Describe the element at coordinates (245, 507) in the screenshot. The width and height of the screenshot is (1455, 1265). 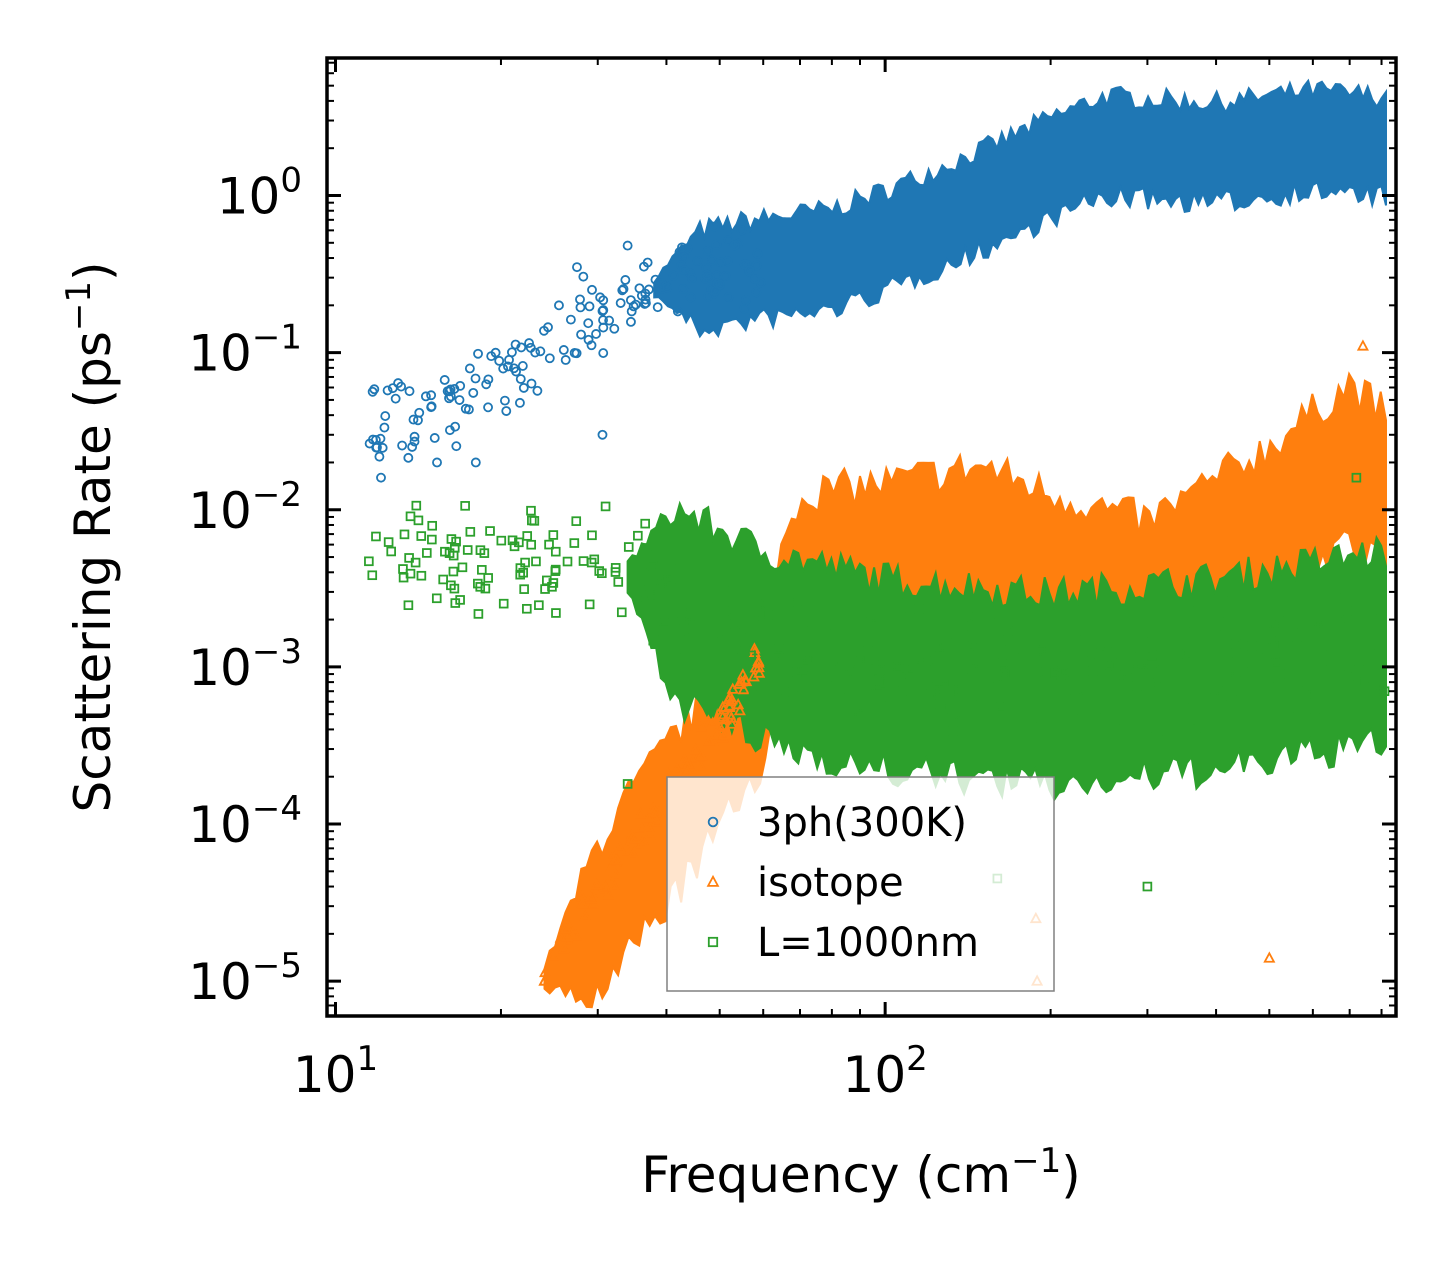
I see `y-tick-label: 10−2` at that location.